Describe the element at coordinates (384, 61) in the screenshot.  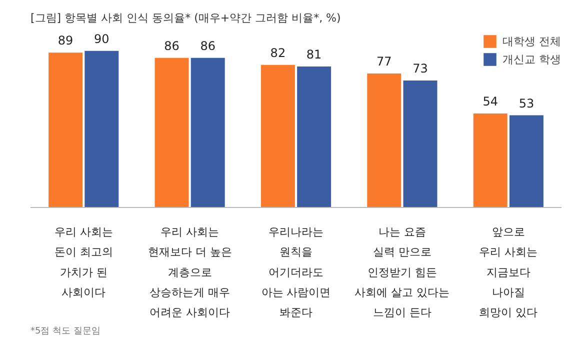
I see `data-label: 77` at that location.